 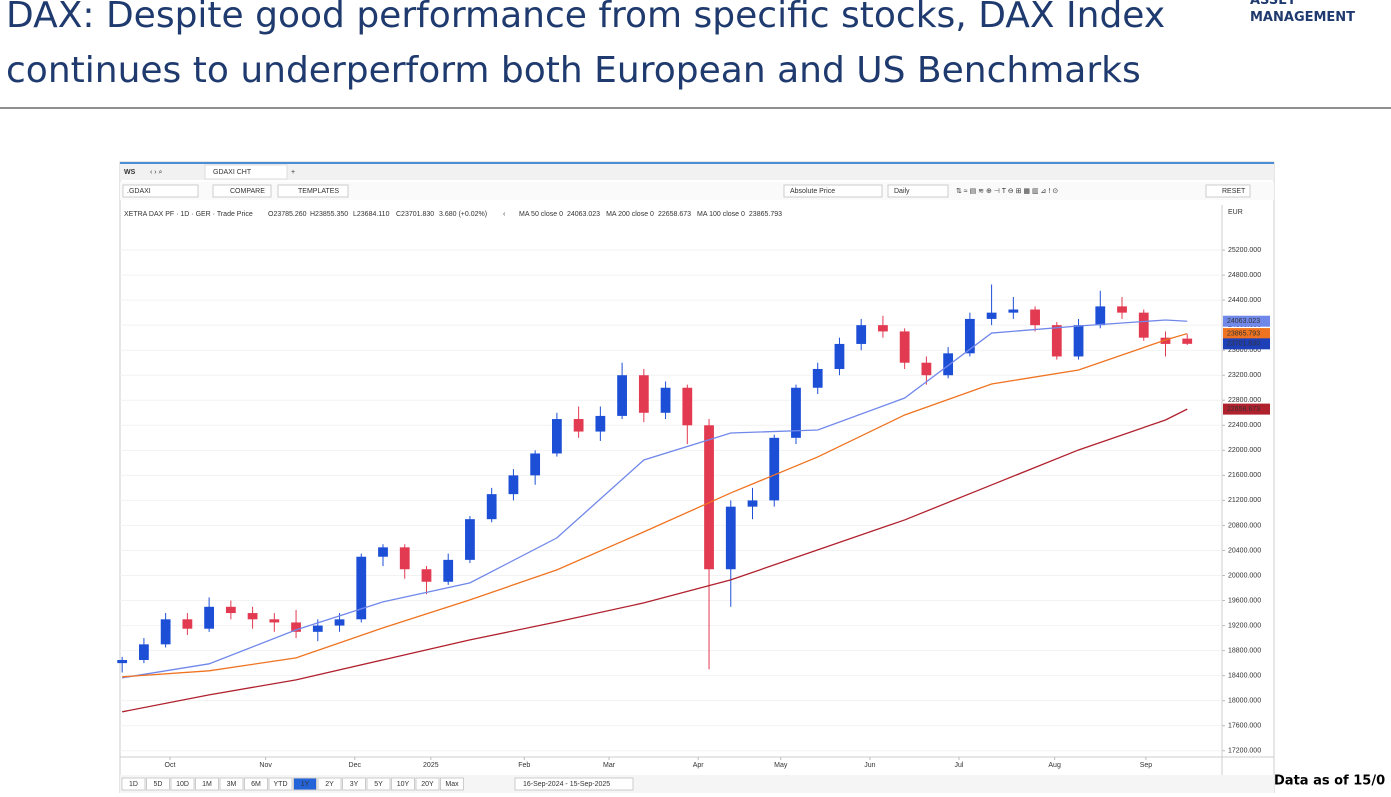 What do you see at coordinates (504, 214) in the screenshot?
I see `legend-toggle: ‹` at bounding box center [504, 214].